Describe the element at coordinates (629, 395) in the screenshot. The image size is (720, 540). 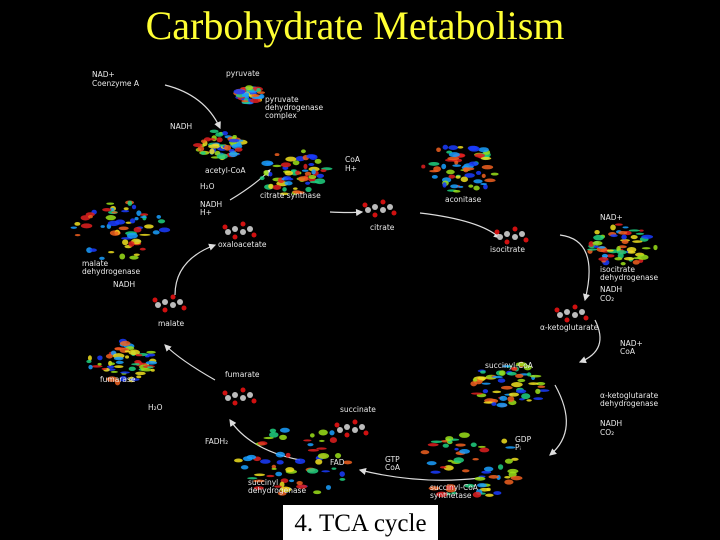
I see `diagram-label: α-ketoglutarate` at that location.